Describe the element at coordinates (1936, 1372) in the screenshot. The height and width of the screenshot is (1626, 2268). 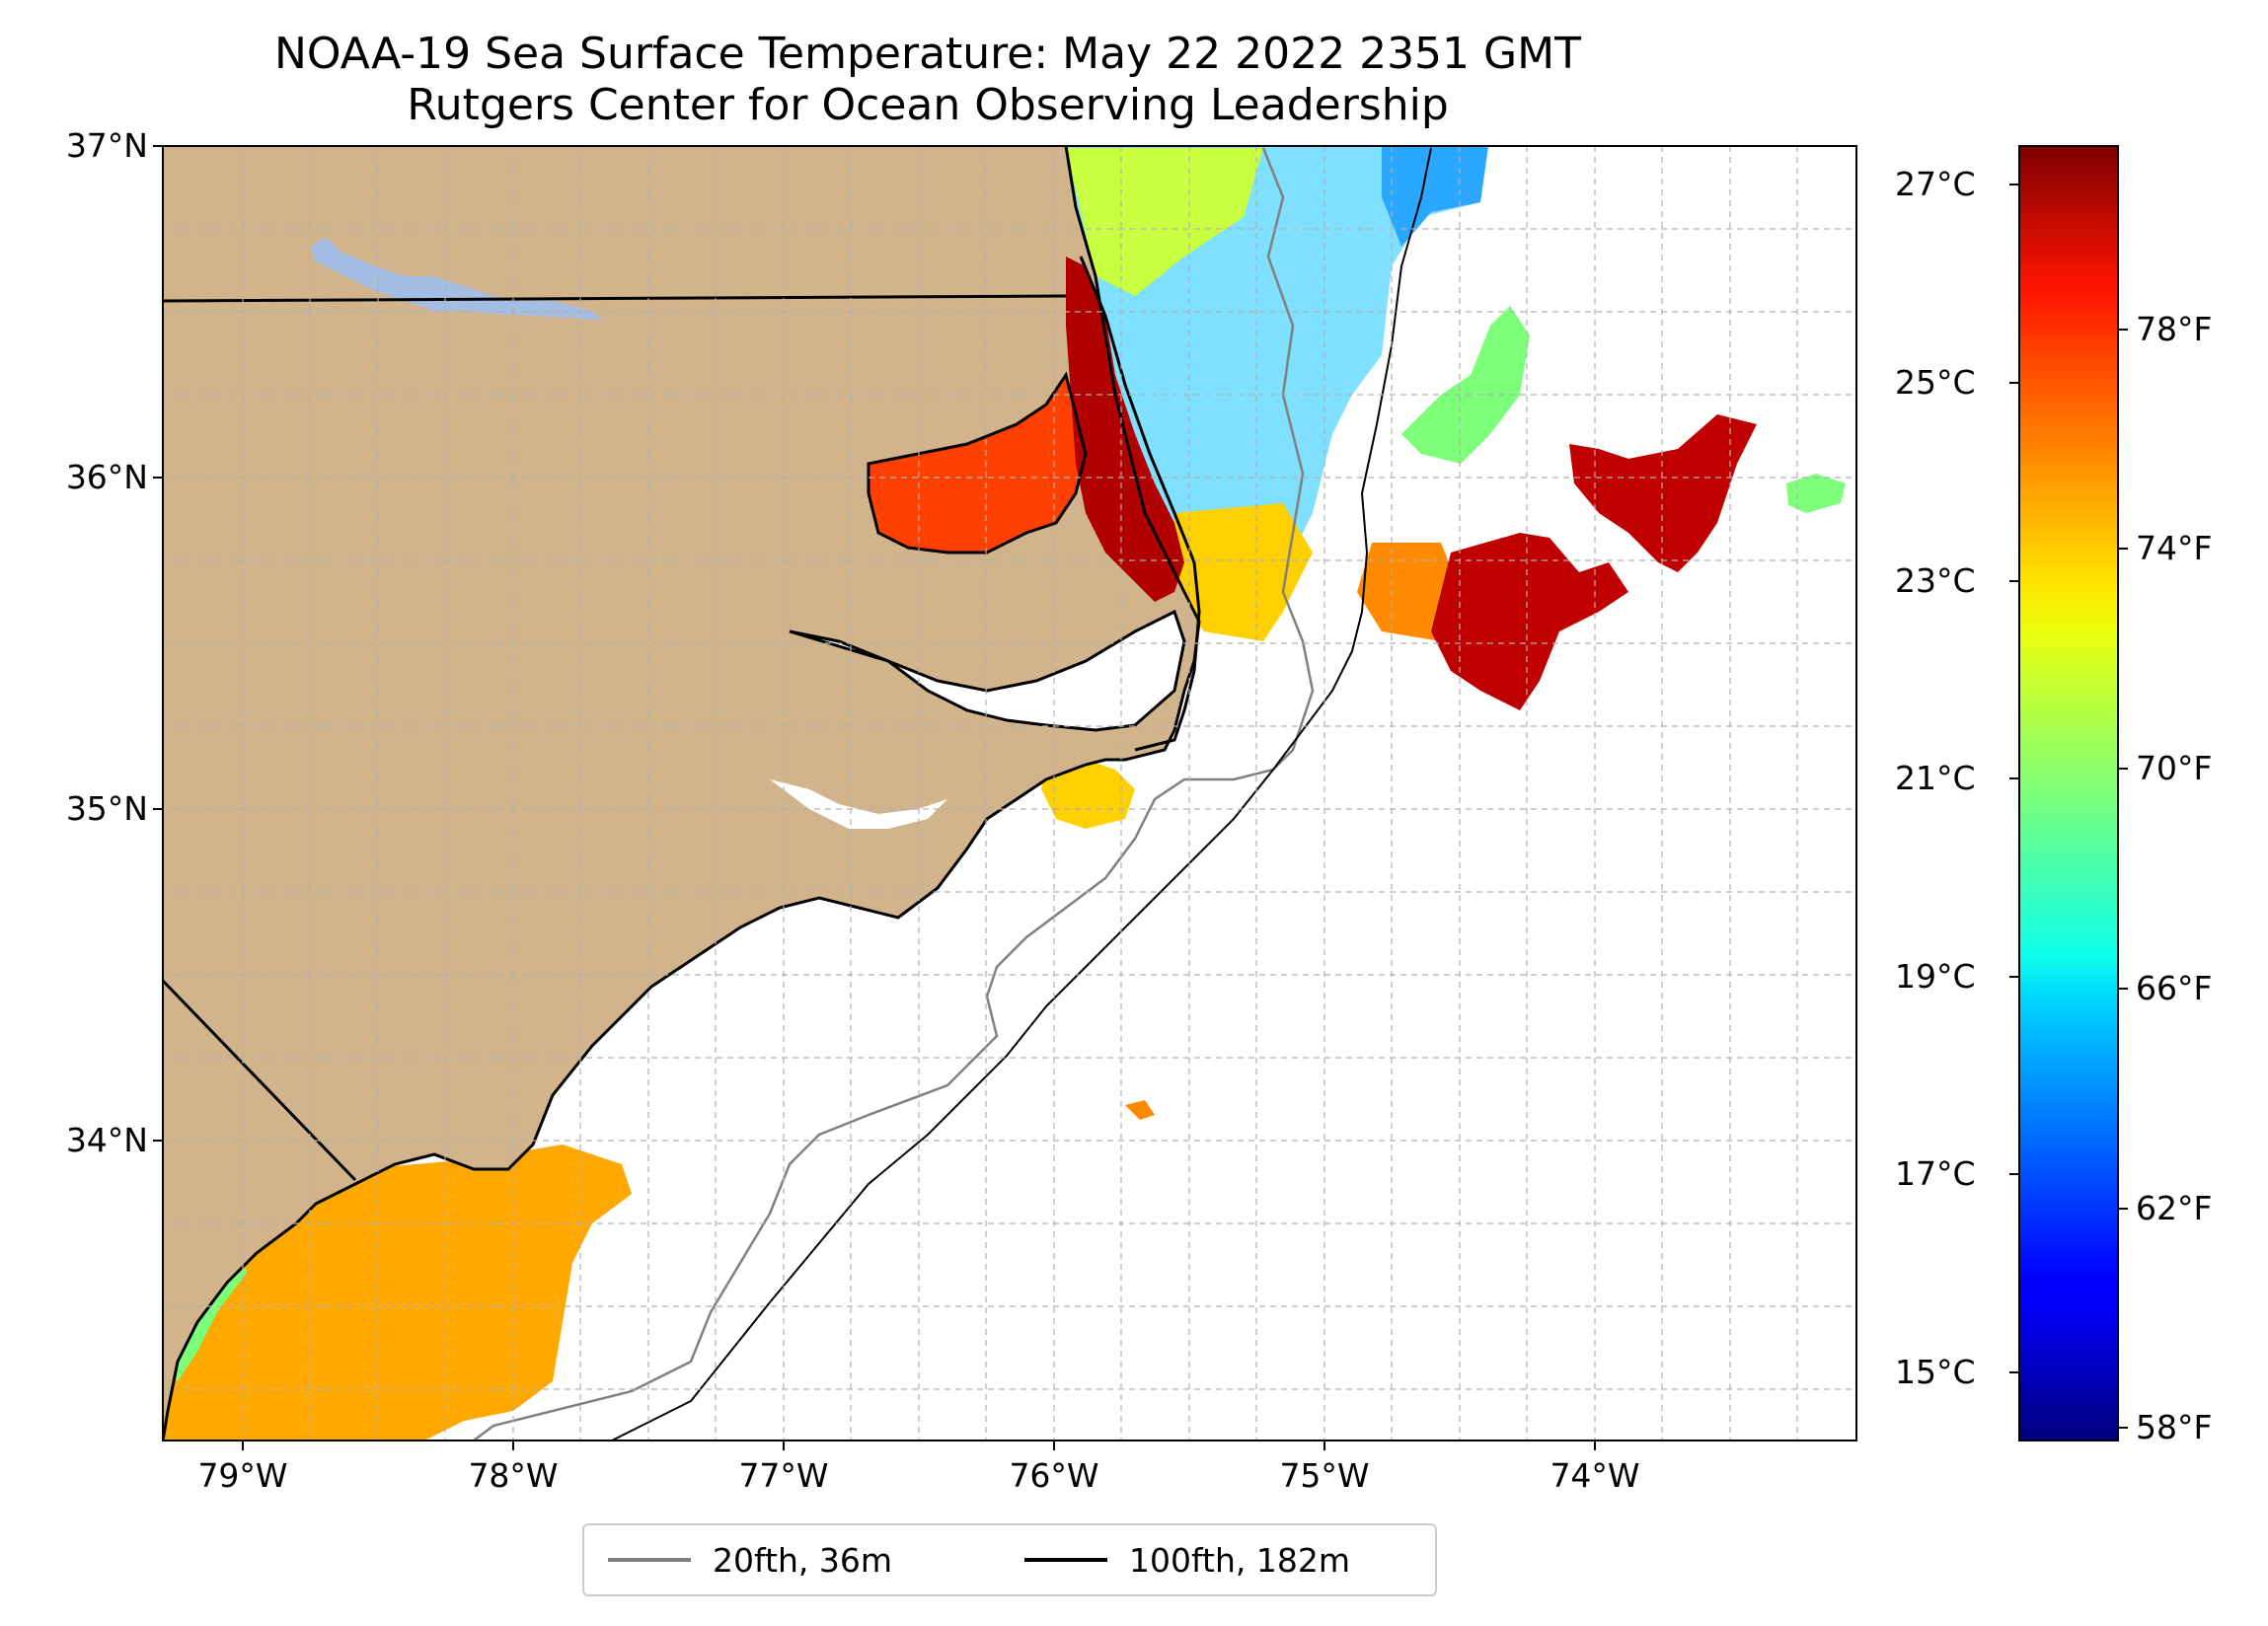
I see `colorbar-celsius-label: 15°C` at that location.